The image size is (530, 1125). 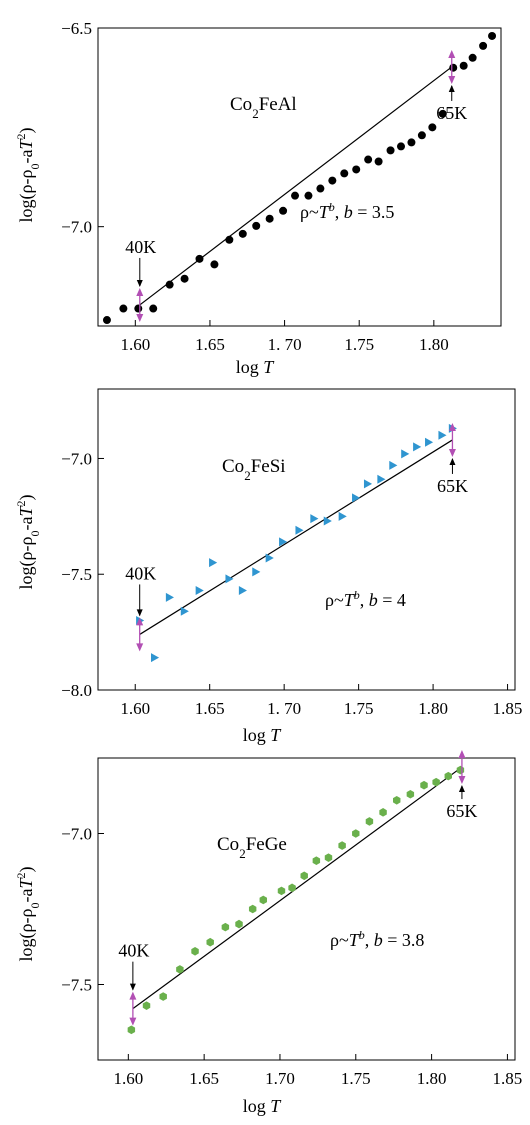 I want to click on x-tick-label: 1.70, so click(x=280, y=1078).